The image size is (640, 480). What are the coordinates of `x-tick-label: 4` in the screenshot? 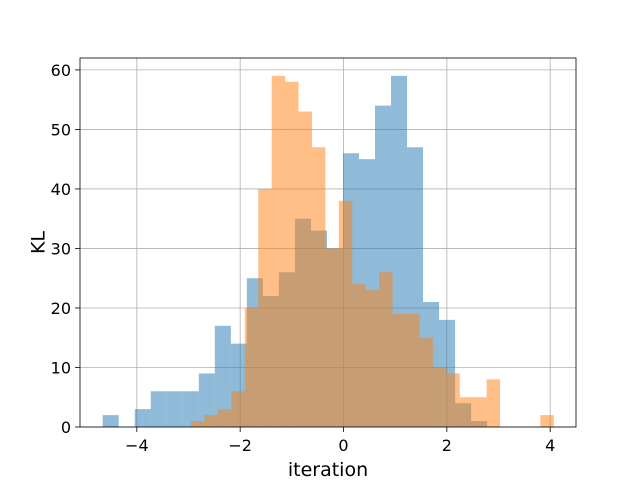 It's located at (550, 445).